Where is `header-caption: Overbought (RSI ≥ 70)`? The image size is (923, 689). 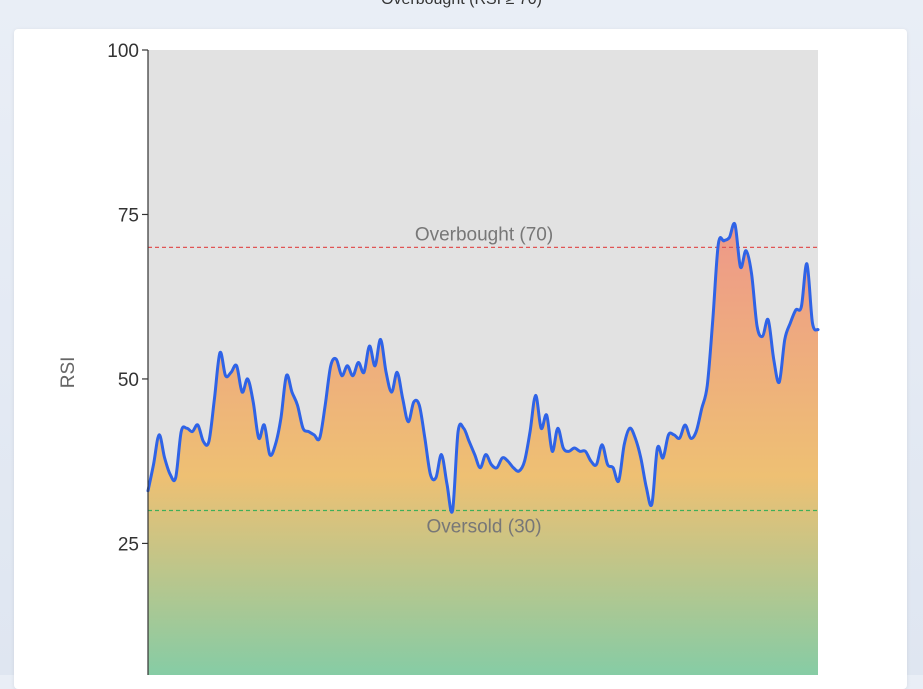 header-caption: Overbought (RSI ≥ 70) is located at coordinates (461, 4).